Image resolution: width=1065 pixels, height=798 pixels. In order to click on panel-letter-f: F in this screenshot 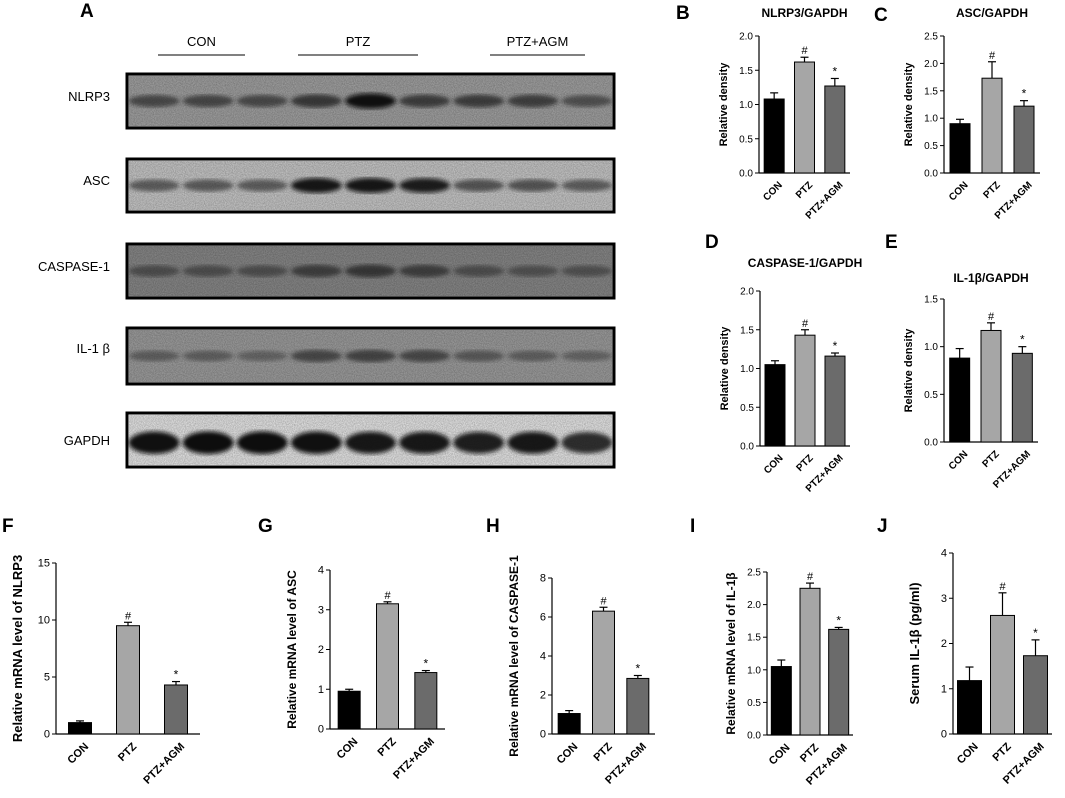, I will do `click(8, 526)`.